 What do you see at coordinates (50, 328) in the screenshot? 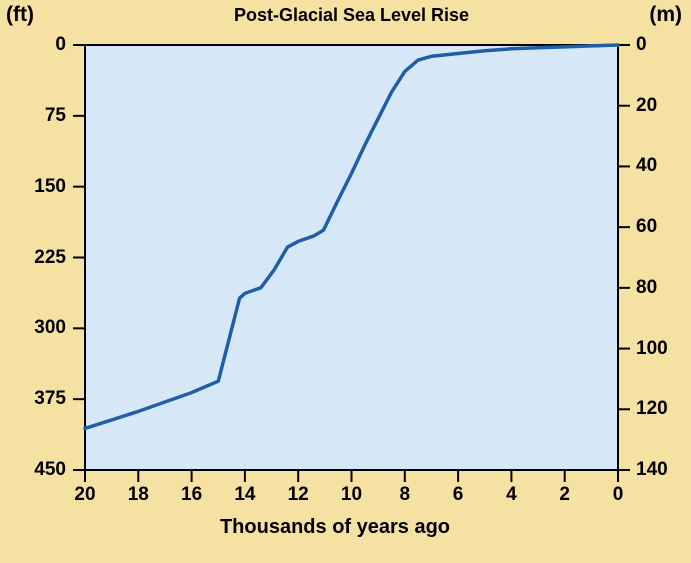
I see `y-axis-left-tick-label: 300` at bounding box center [50, 328].